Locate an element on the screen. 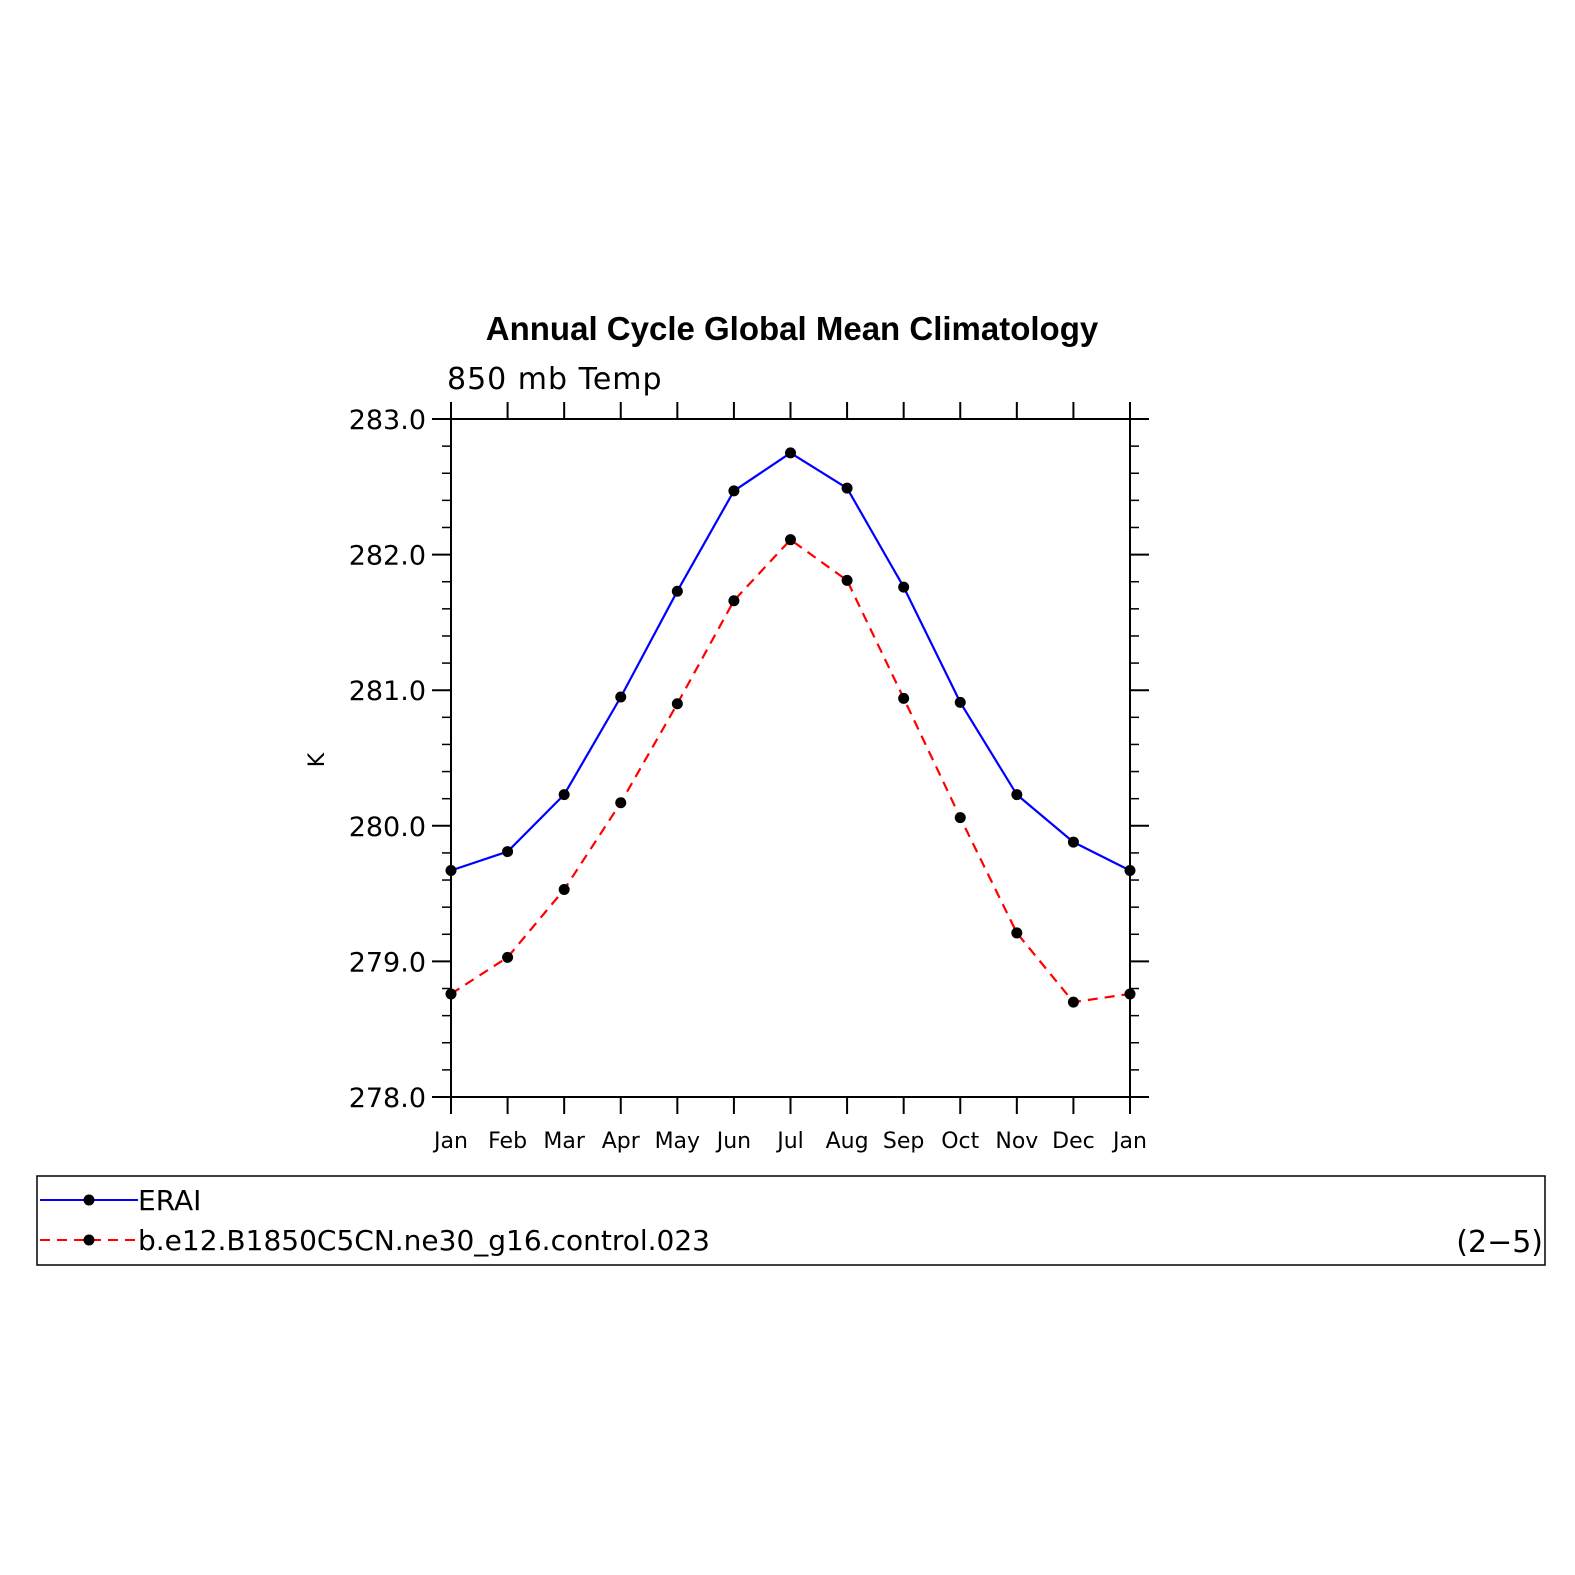  x-tick-label: Aug is located at coordinates (847, 1141).